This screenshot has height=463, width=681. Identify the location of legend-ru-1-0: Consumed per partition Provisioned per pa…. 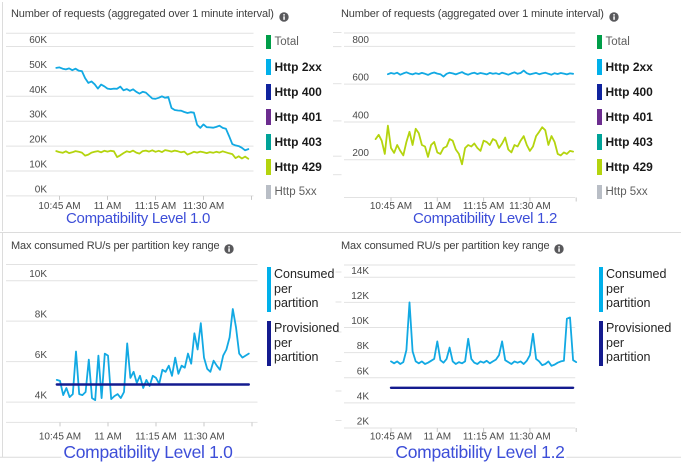
(302, 321).